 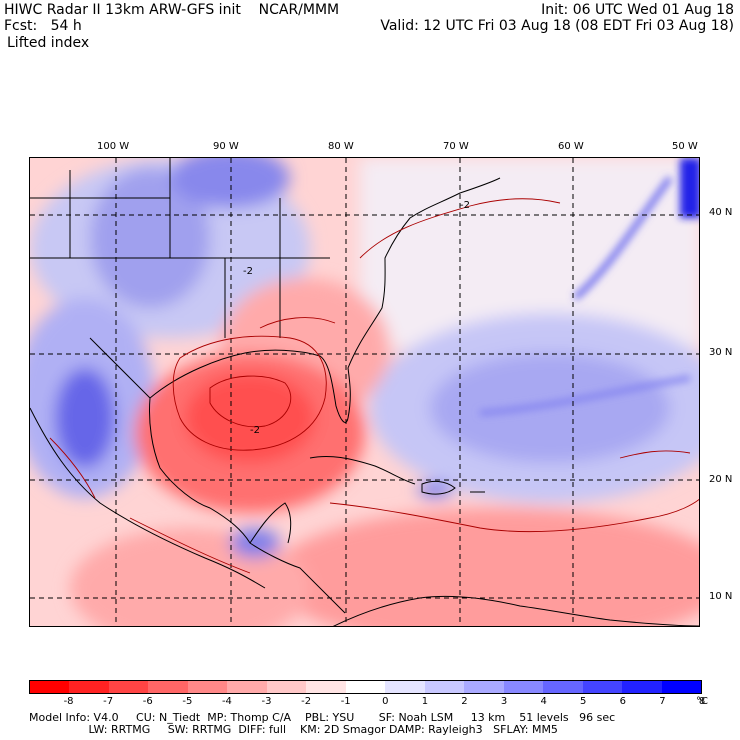 I want to click on colorbar-tick-label: 7, so click(x=662, y=701).